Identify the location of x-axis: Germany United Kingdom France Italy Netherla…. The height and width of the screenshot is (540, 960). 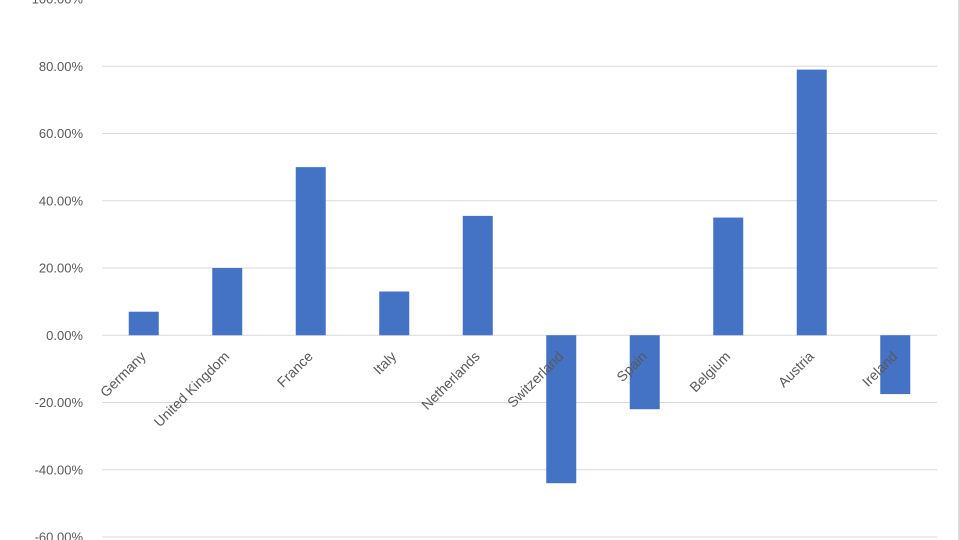
(499, 389).